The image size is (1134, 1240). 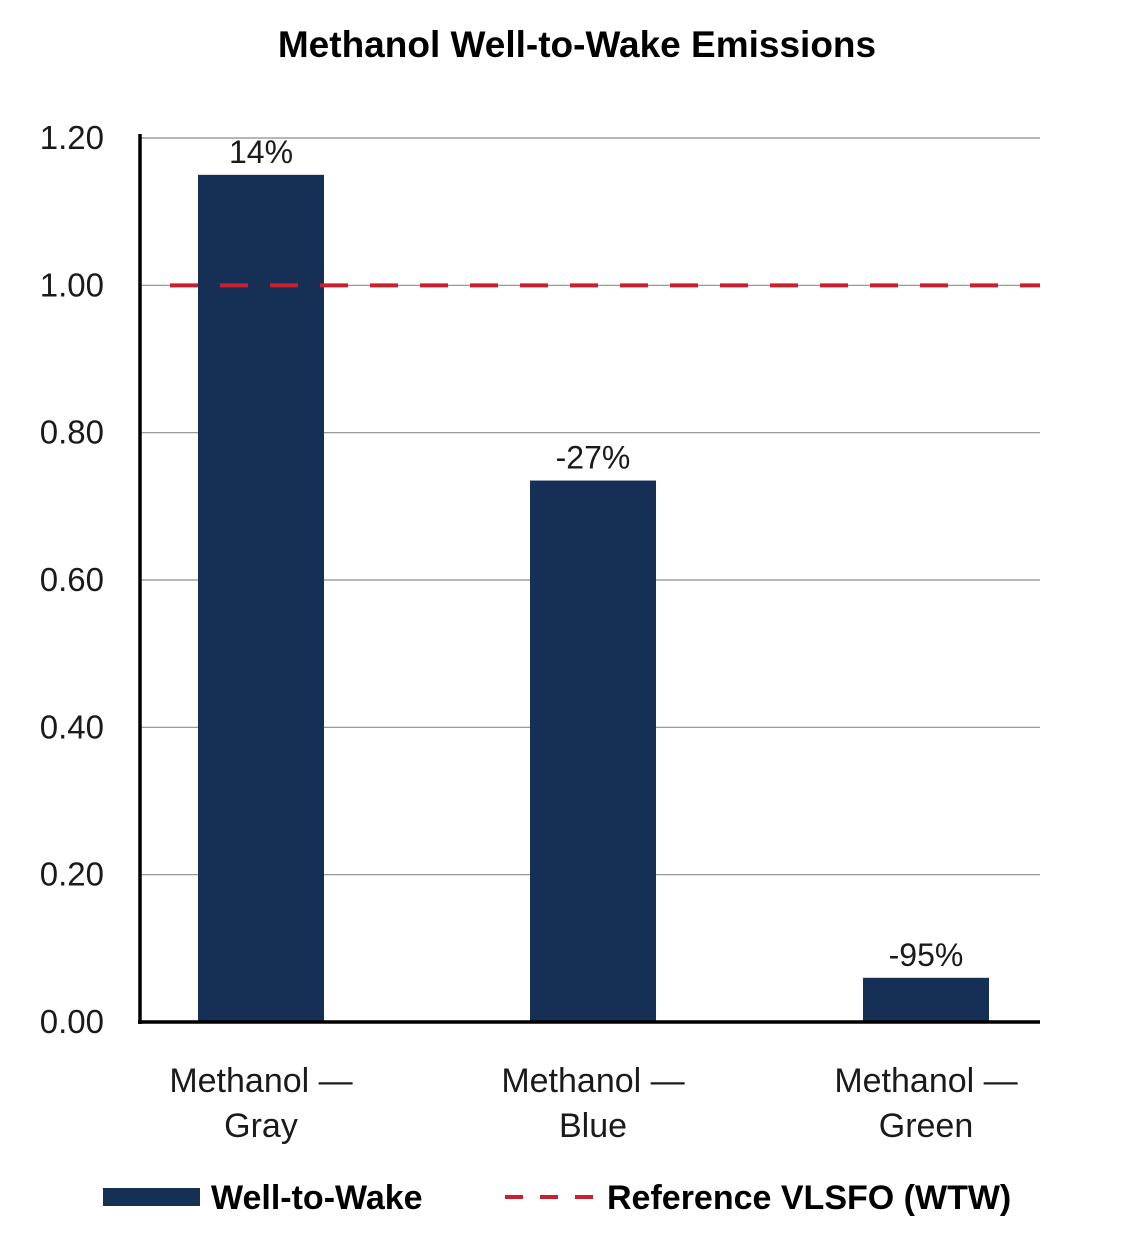 I want to click on data-label: -95%, so click(x=926, y=955).